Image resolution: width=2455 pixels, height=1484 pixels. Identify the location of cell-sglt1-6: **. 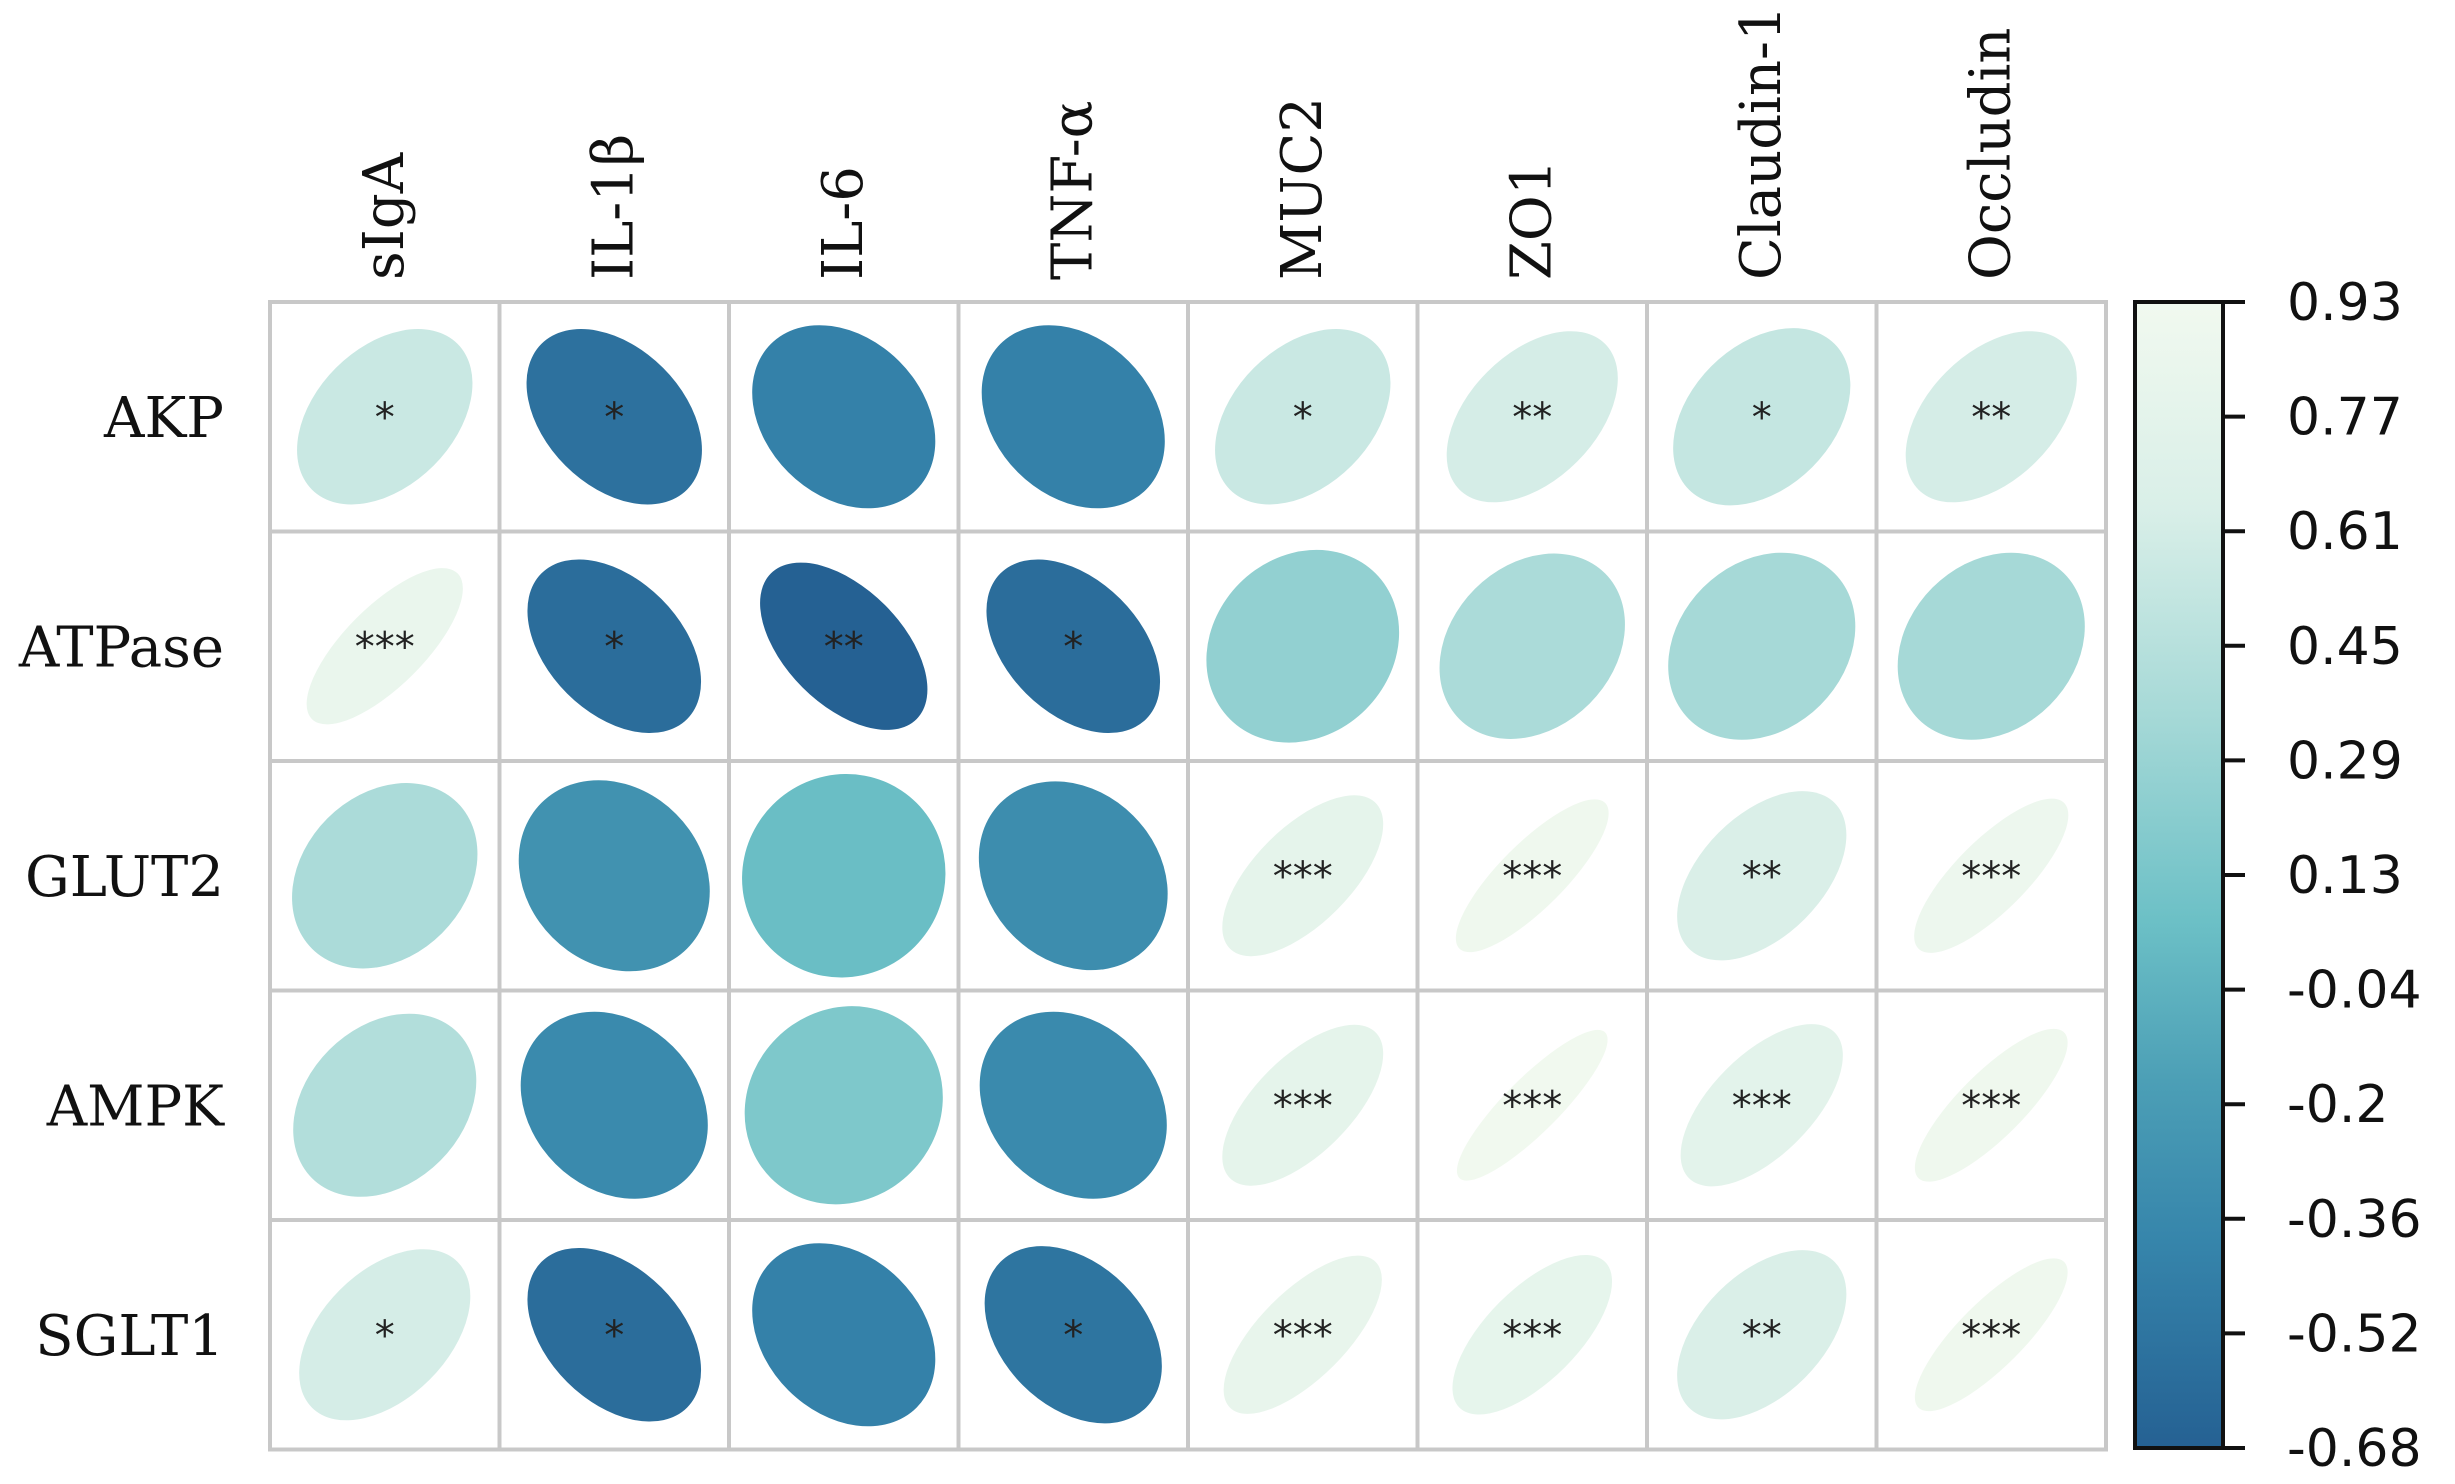
(1762, 1335).